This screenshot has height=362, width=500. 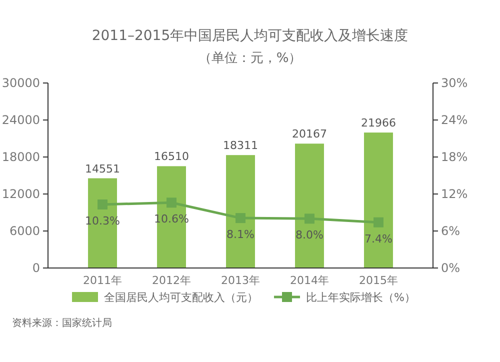 What do you see at coordinates (250, 58) in the screenshot?
I see `chart-subtitle: （单位：元，%）` at bounding box center [250, 58].